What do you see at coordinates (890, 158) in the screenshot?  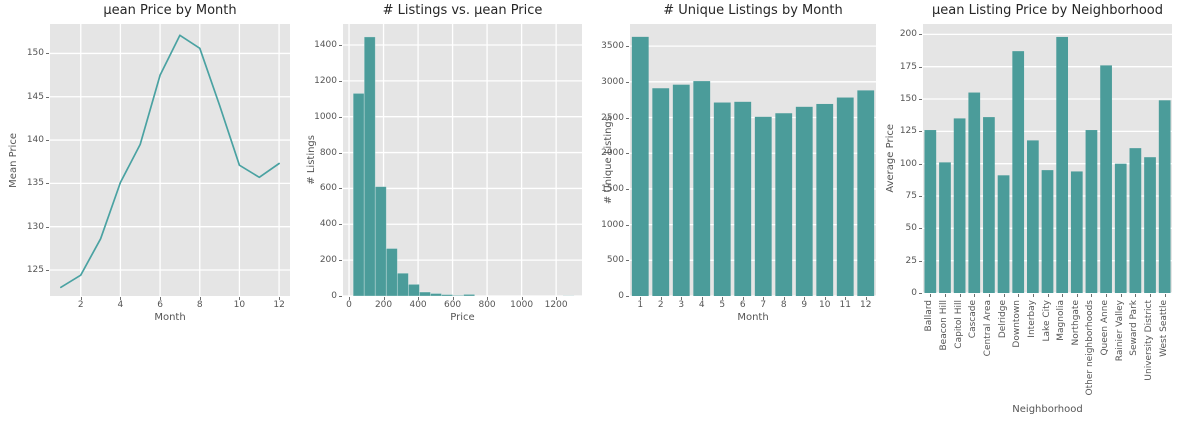 I see `y-axis-title-text: Average Price` at bounding box center [890, 158].